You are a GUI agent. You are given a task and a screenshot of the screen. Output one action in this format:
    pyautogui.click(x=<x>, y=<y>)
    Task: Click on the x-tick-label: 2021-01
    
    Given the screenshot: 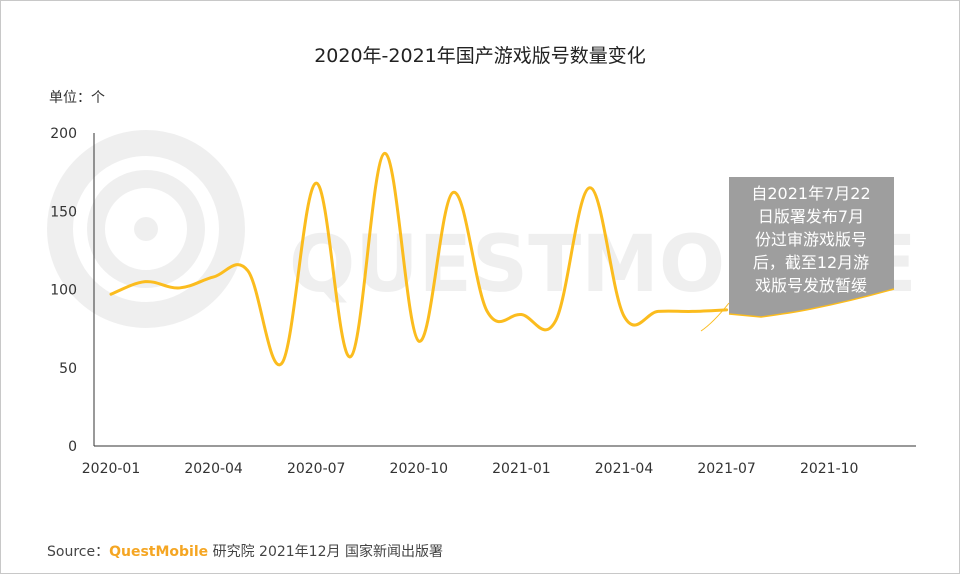 What is the action you would take?
    pyautogui.click(x=521, y=469)
    